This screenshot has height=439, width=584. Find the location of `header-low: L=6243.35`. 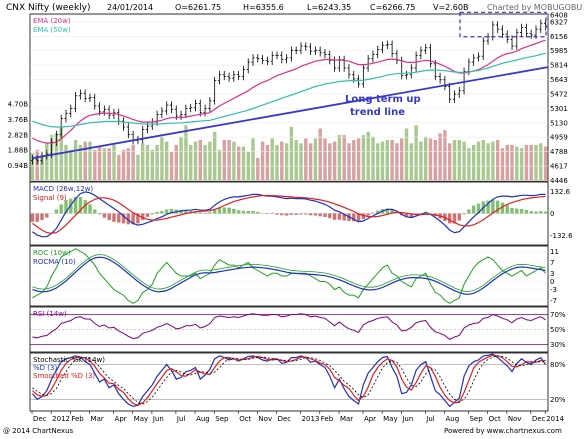

header-low: L=6243.35 is located at coordinates (329, 7).